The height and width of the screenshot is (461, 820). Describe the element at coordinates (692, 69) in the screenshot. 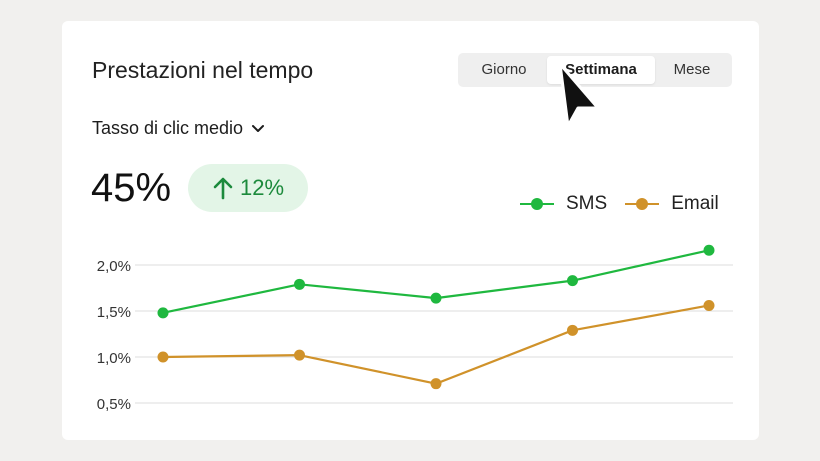

I see `tab-mese: Mese` at that location.